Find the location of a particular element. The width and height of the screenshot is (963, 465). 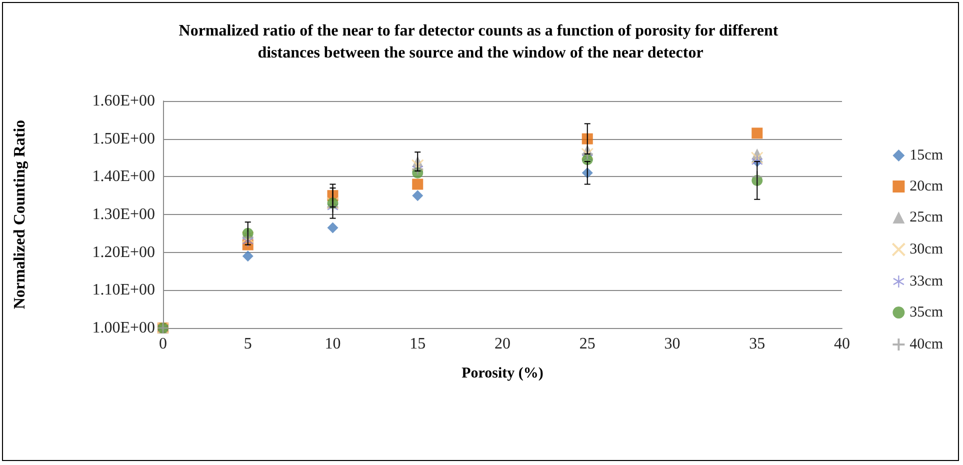

legend-label: 25cm is located at coordinates (927, 218).